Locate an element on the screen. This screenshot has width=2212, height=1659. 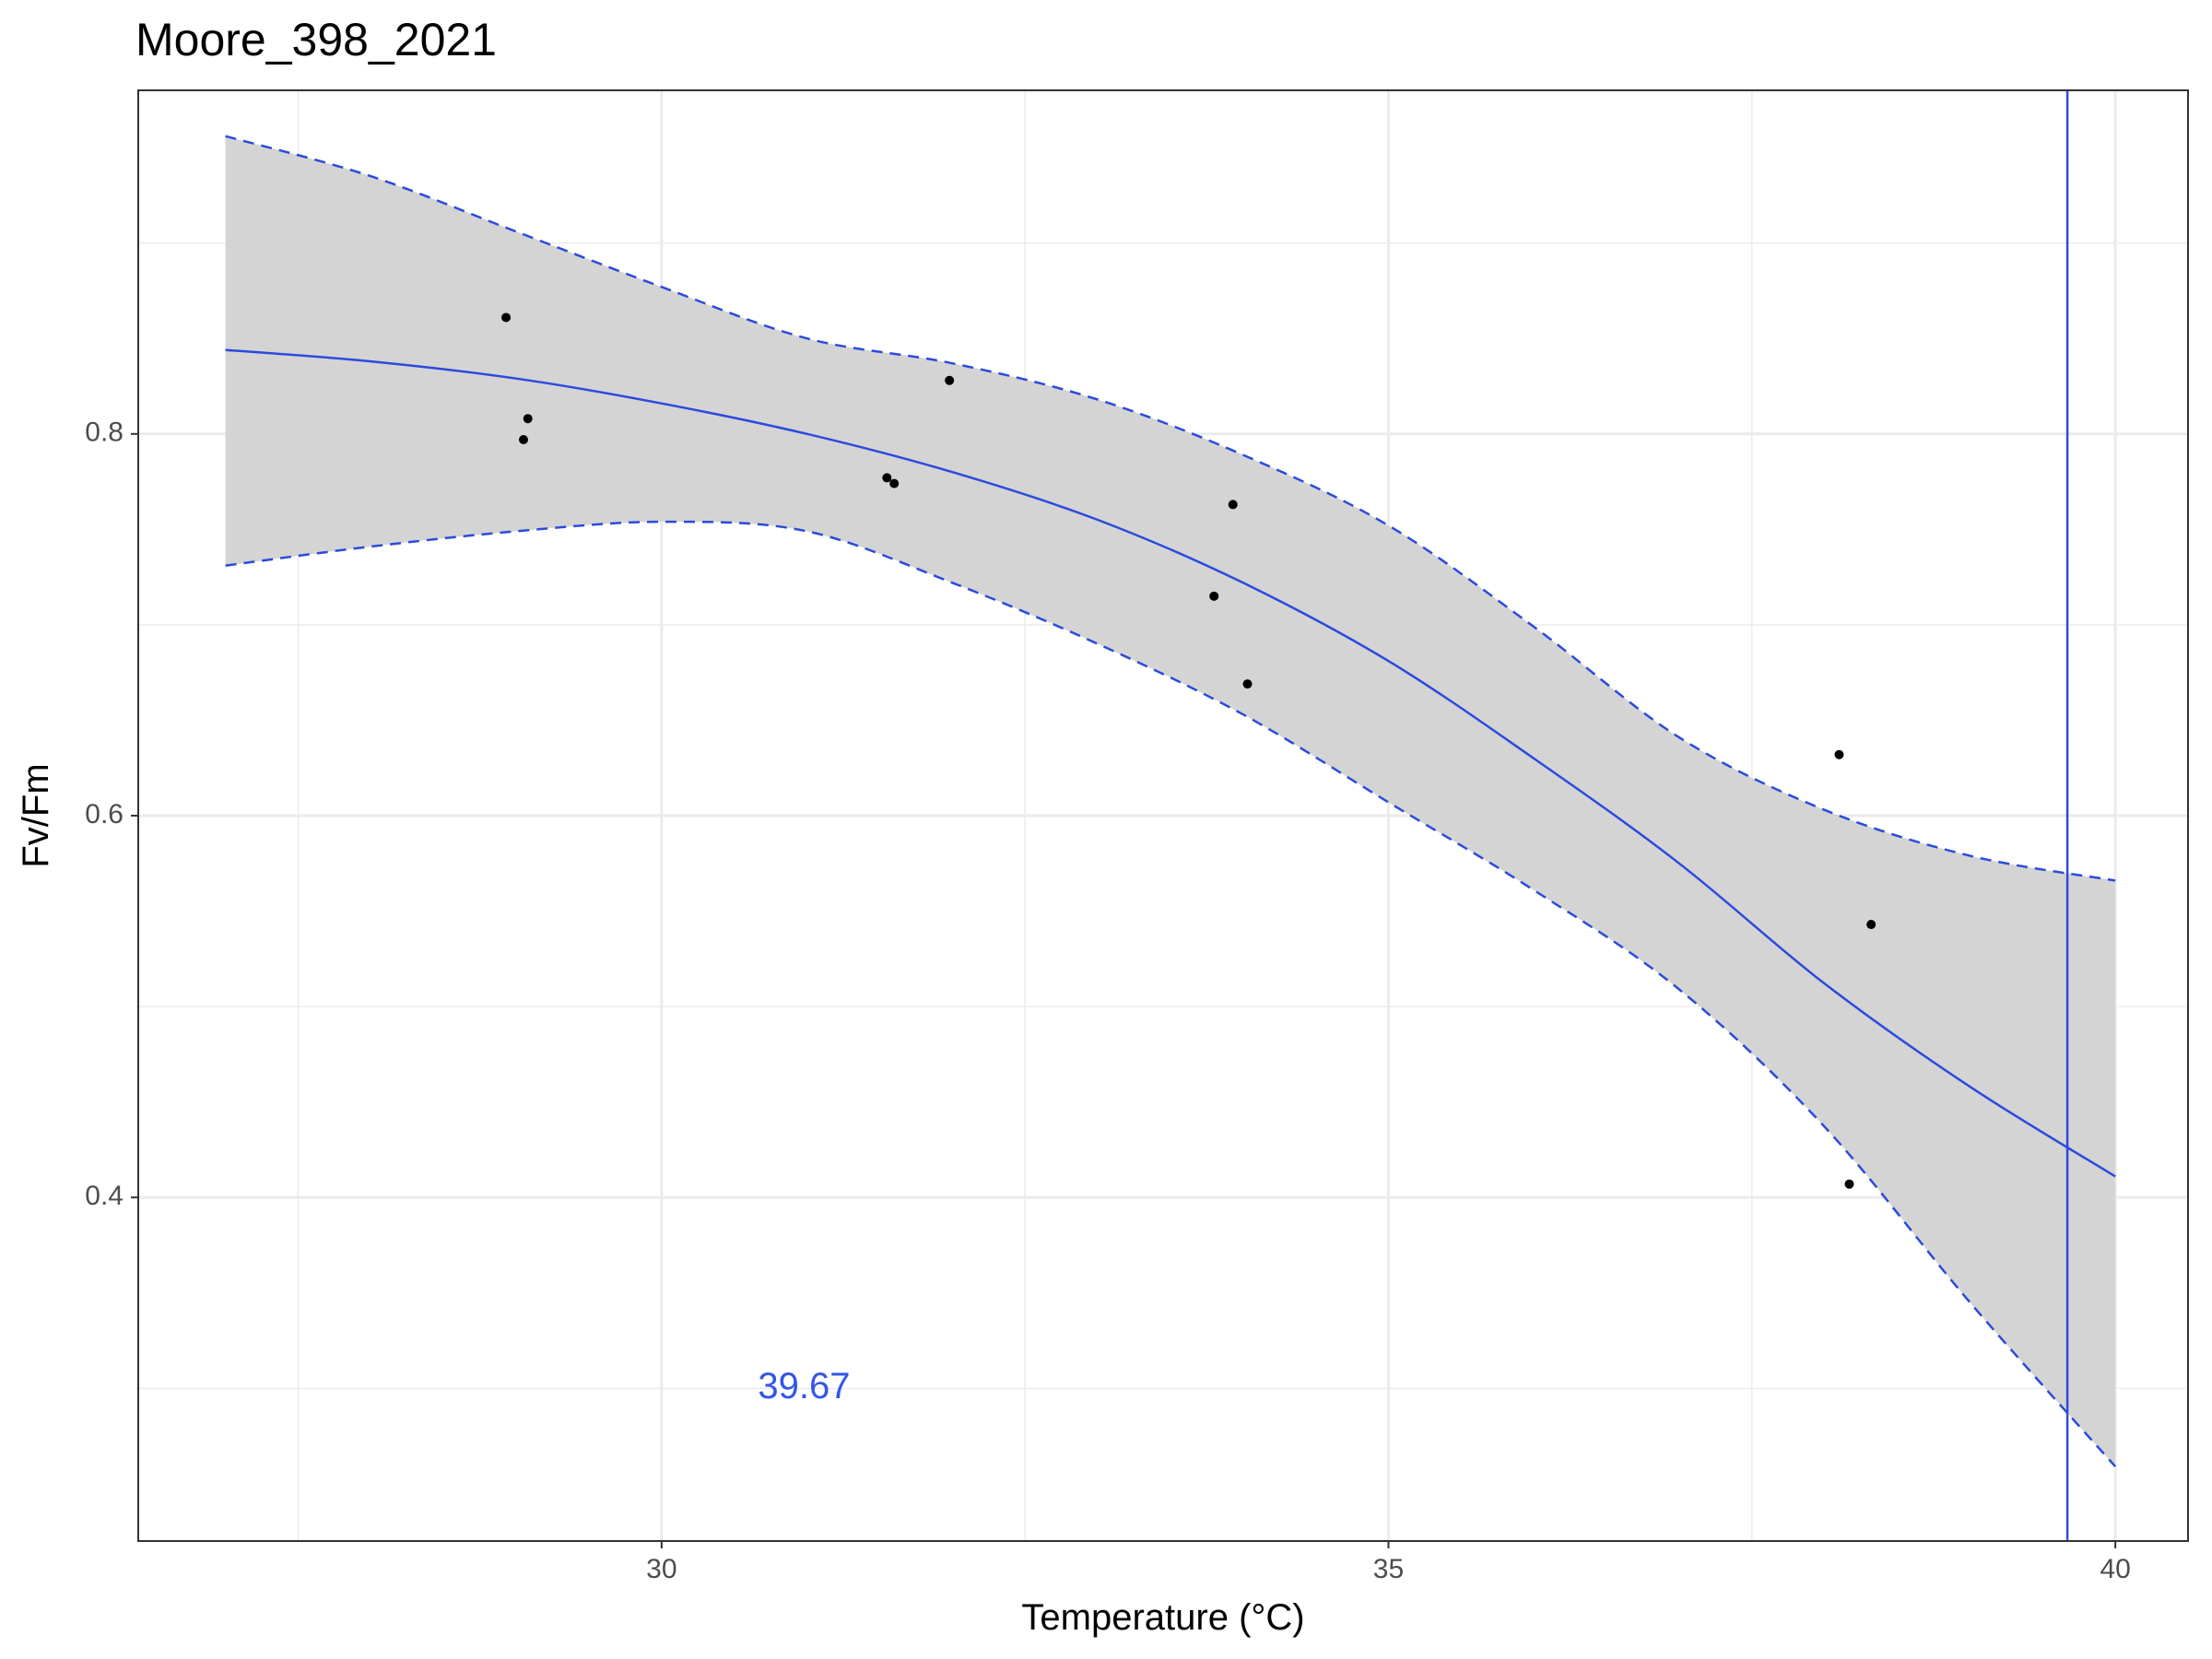
y-tick-label: 0.8 is located at coordinates (104, 433).